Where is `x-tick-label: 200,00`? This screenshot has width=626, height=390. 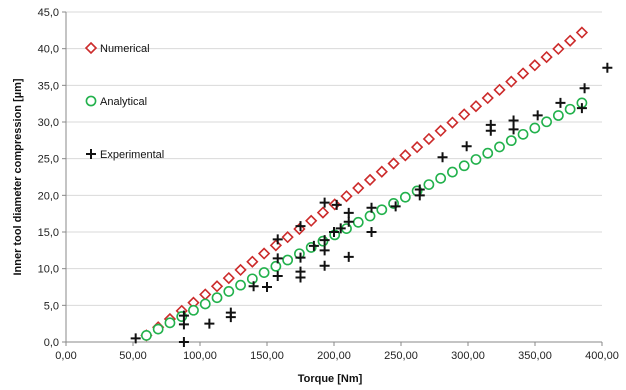
x-tick-label: 200,00 is located at coordinates (334, 356).